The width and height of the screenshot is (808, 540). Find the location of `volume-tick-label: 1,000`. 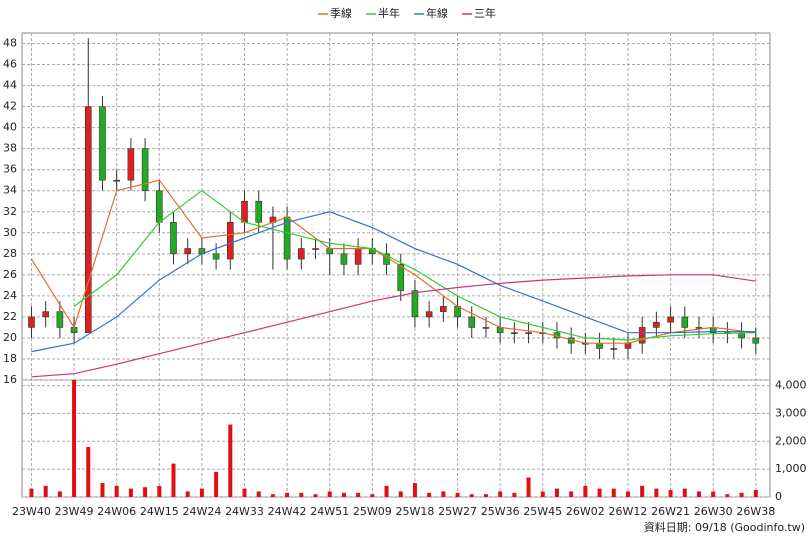

volume-tick-label: 1,000 is located at coordinates (791, 468).